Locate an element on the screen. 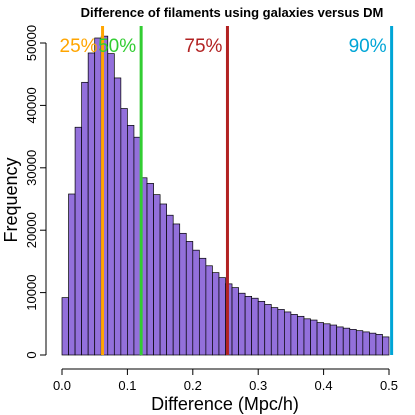 Image resolution: width=415 pixels, height=415 pixels. y-tick-label: 50000 is located at coordinates (31, 43).